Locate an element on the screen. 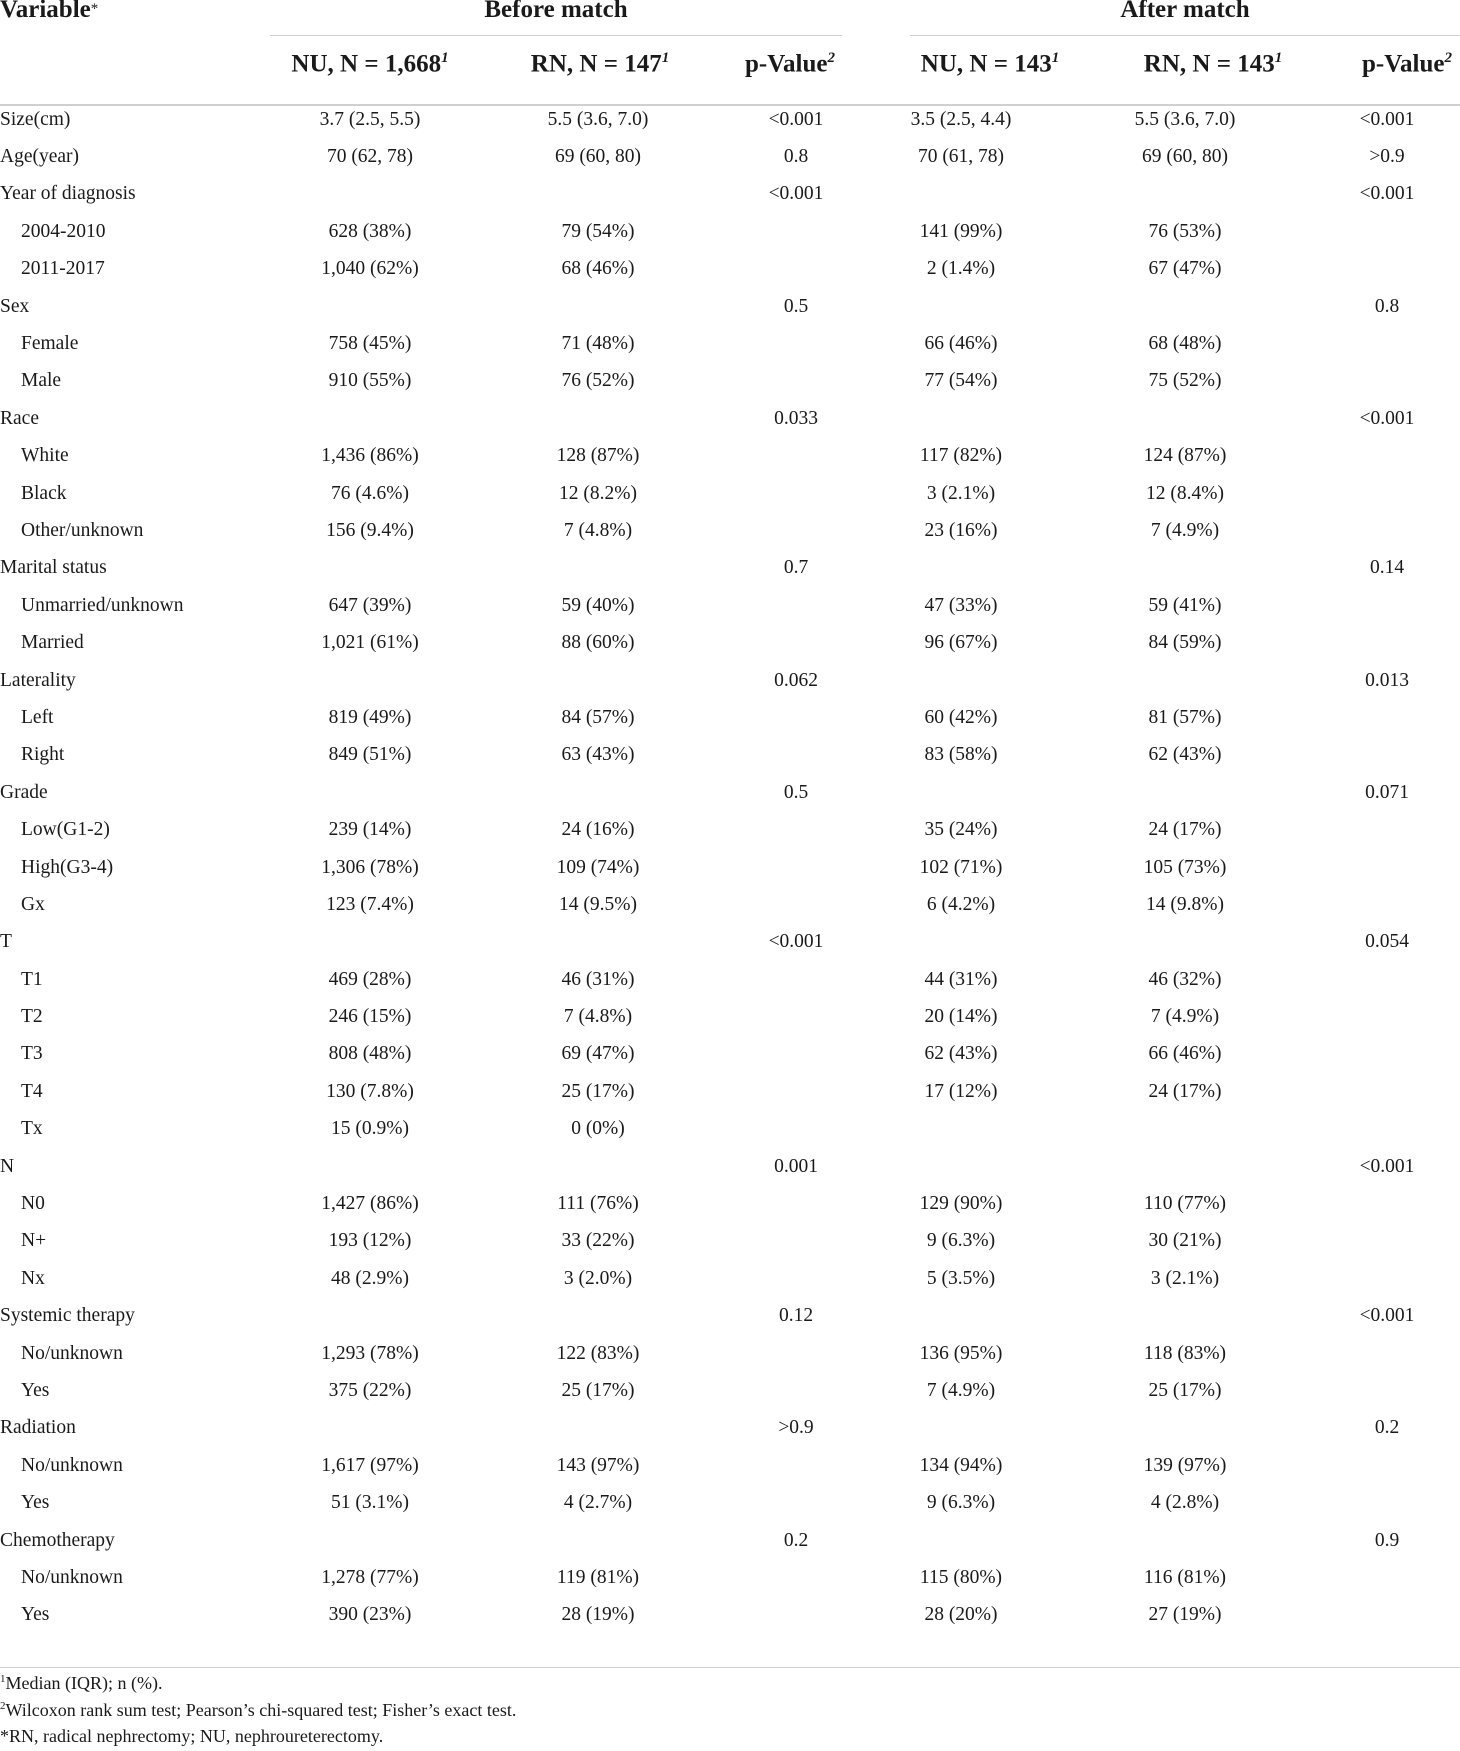 The height and width of the screenshot is (1751, 1460). cell-rn-before: 25 (17%) is located at coordinates (598, 1390).